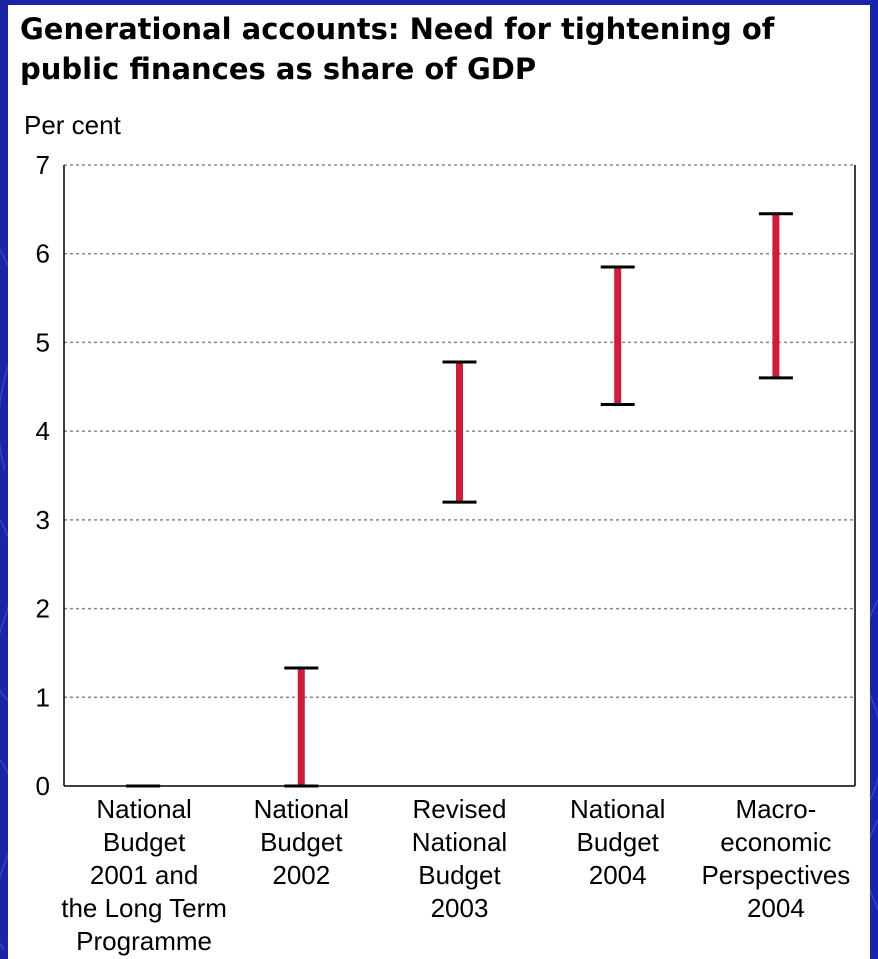 The width and height of the screenshot is (878, 959). Describe the element at coordinates (144, 875) in the screenshot. I see `x-tick-label: 2001 and` at that location.